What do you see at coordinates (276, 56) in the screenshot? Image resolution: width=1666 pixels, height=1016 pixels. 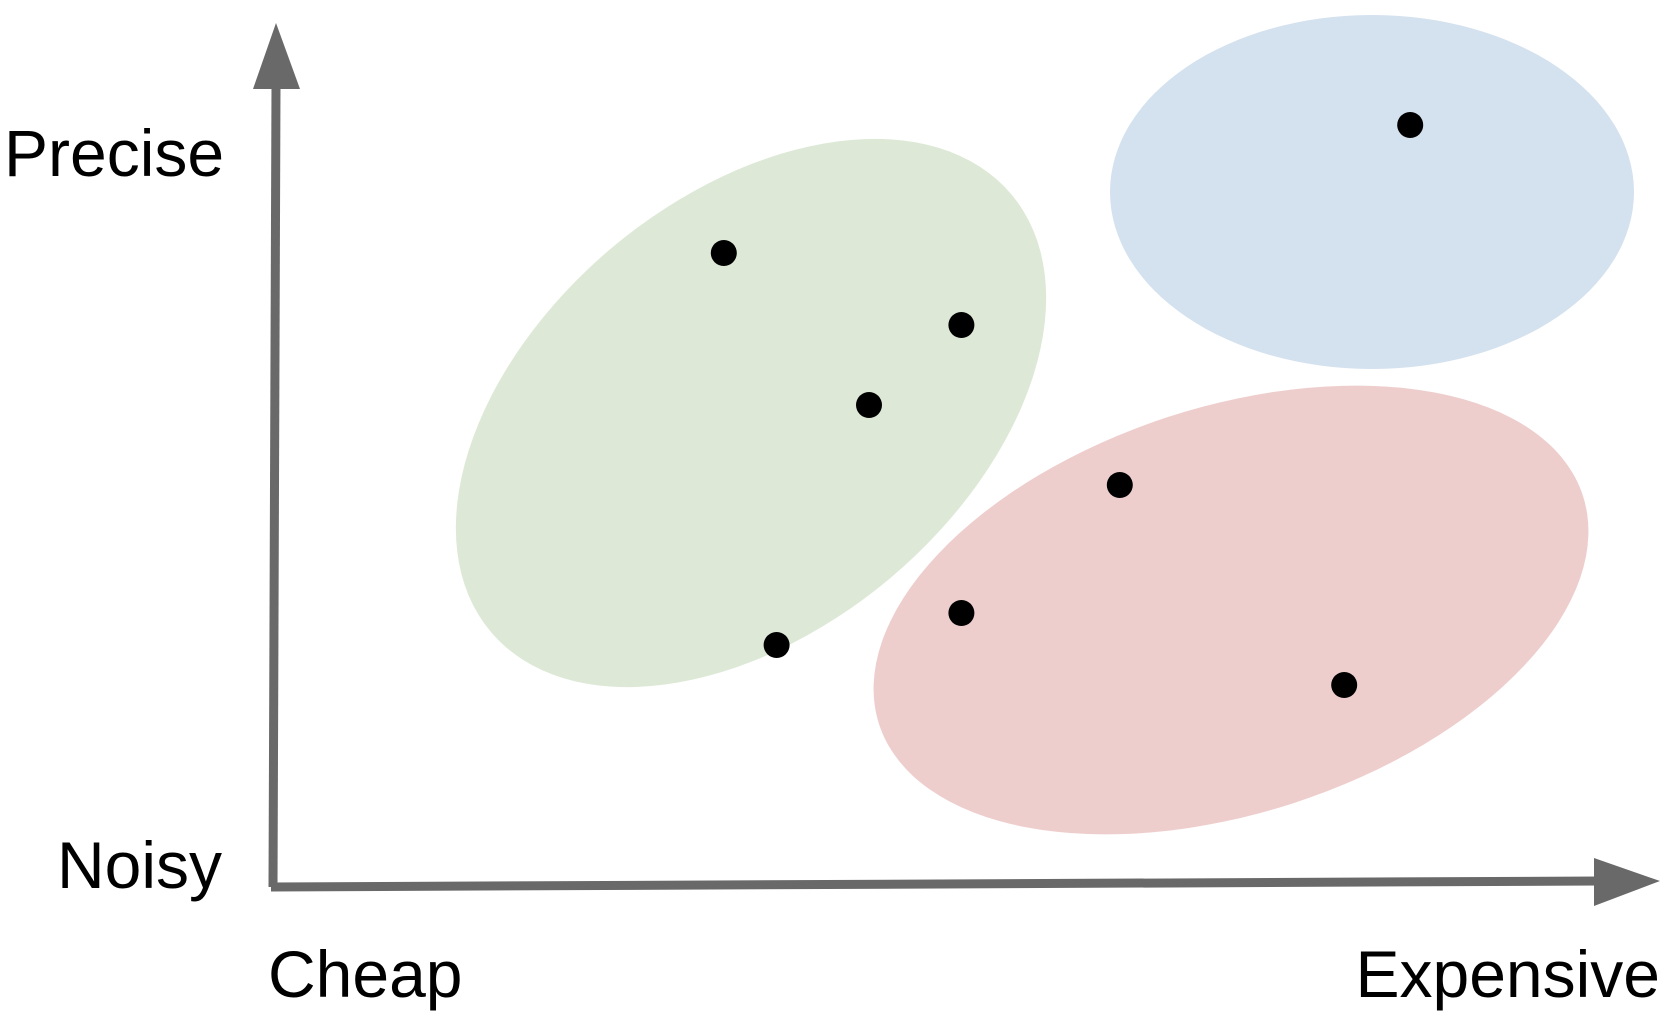 I see `y-axis-arrowhead` at bounding box center [276, 56].